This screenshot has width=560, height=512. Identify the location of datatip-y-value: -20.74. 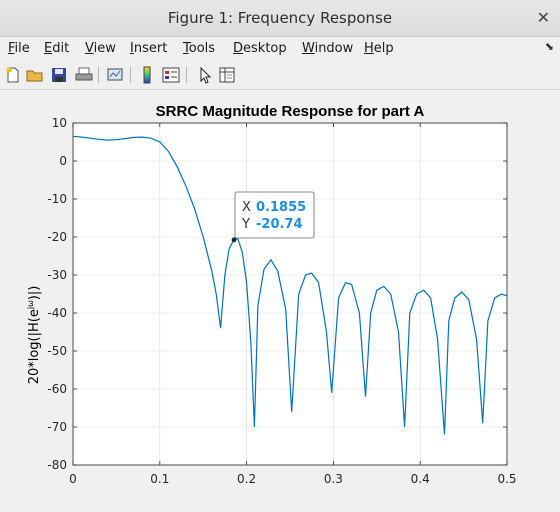
(279, 224).